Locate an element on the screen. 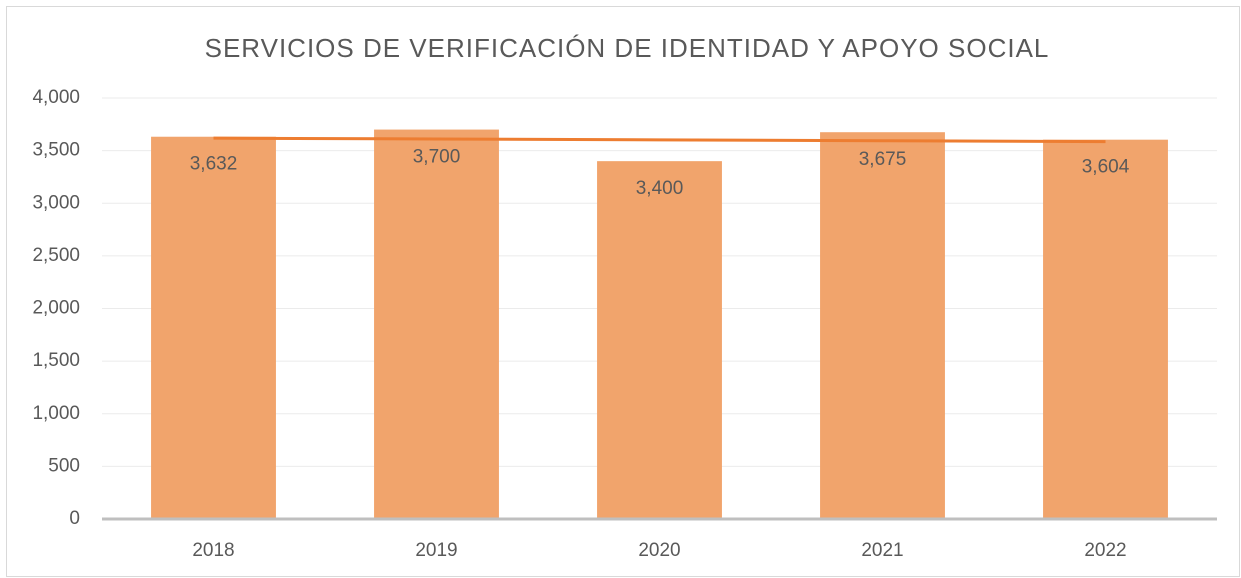  data-label: 3,400 is located at coordinates (660, 188).